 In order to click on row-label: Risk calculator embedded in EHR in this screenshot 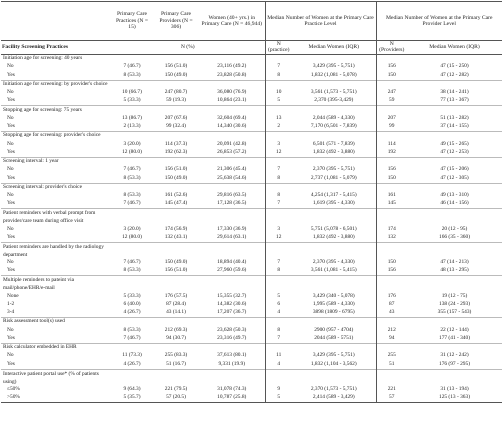, I will do `click(56, 347)`.